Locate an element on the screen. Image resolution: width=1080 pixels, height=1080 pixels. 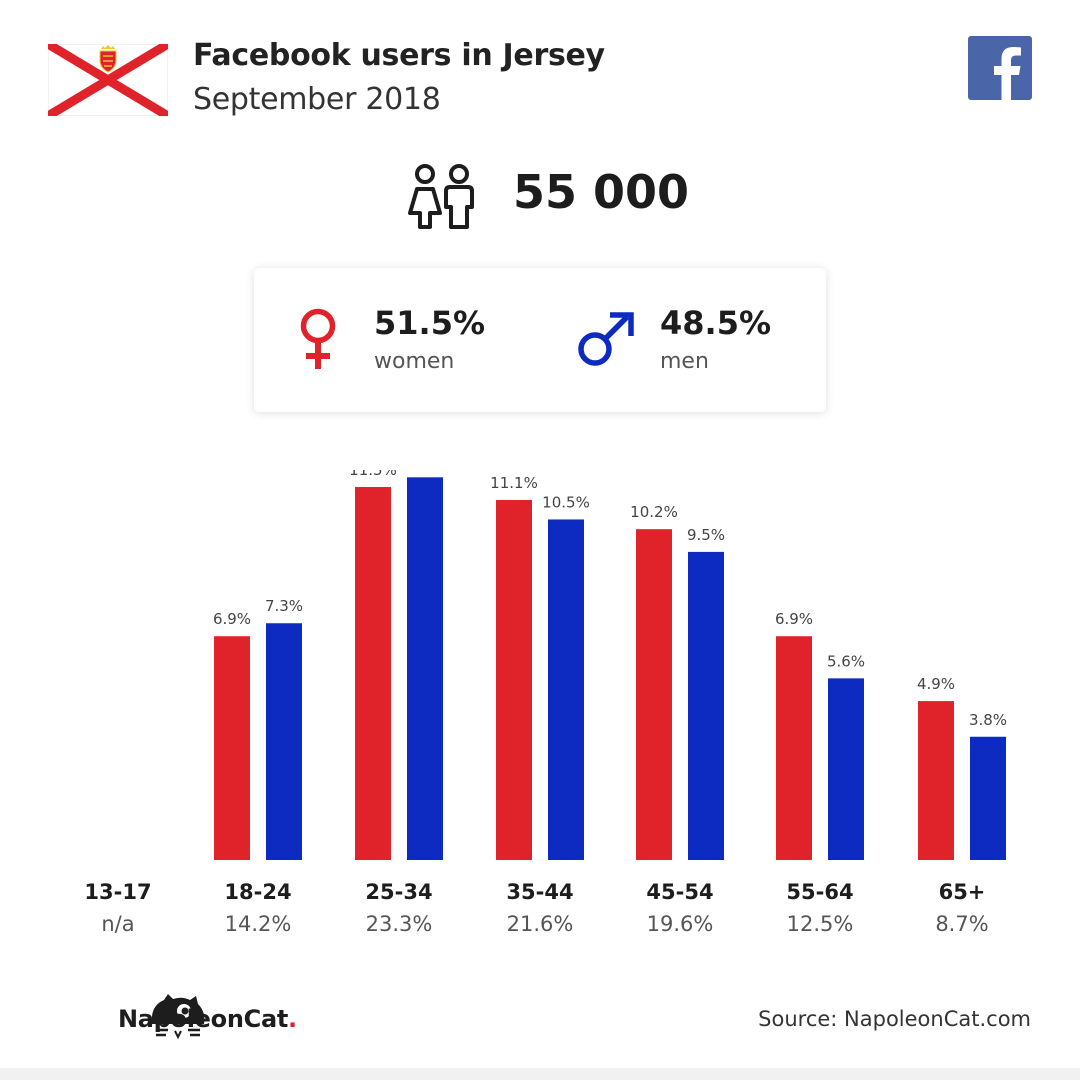
bar-value-label: 11.1% is located at coordinates (514, 483).